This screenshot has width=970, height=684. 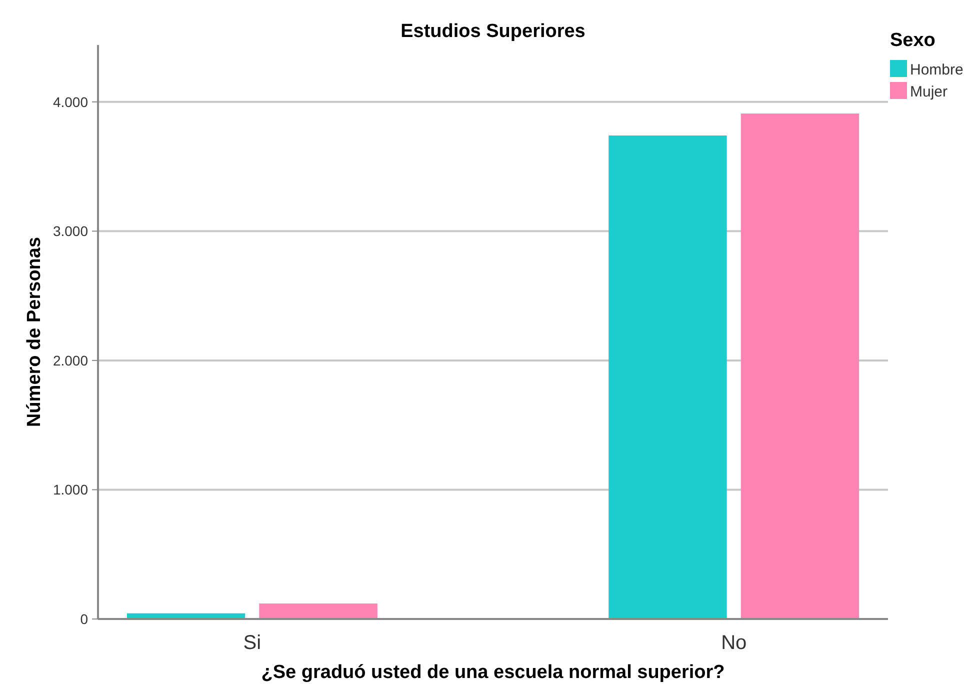 I want to click on y-tick-label: 1.000, so click(x=70, y=490).